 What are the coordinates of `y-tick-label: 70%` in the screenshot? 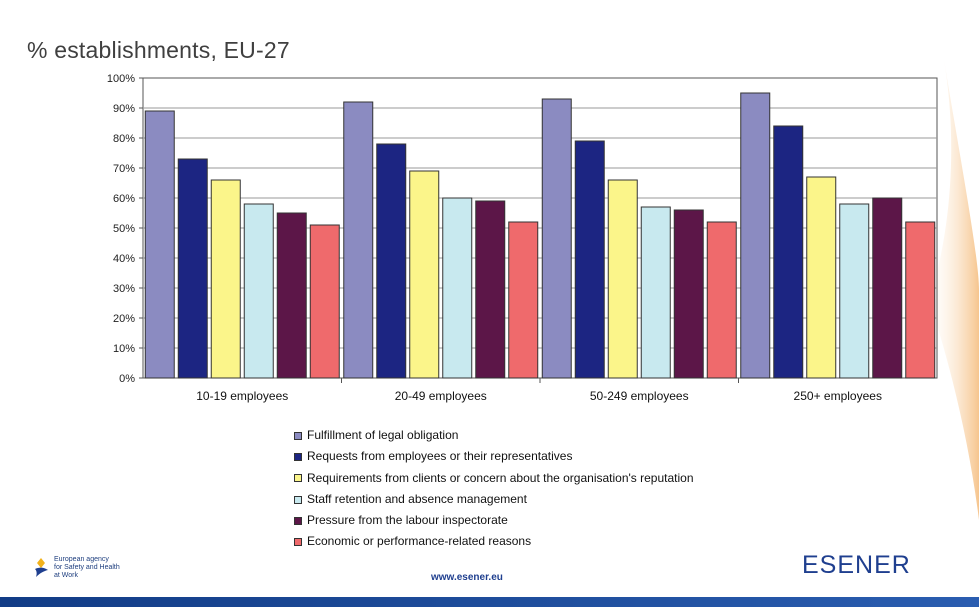 It's located at (124, 169).